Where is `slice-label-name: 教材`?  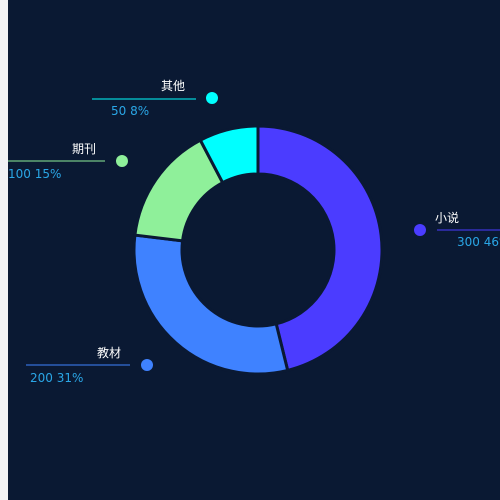 slice-label-name: 教材 is located at coordinates (109, 352).